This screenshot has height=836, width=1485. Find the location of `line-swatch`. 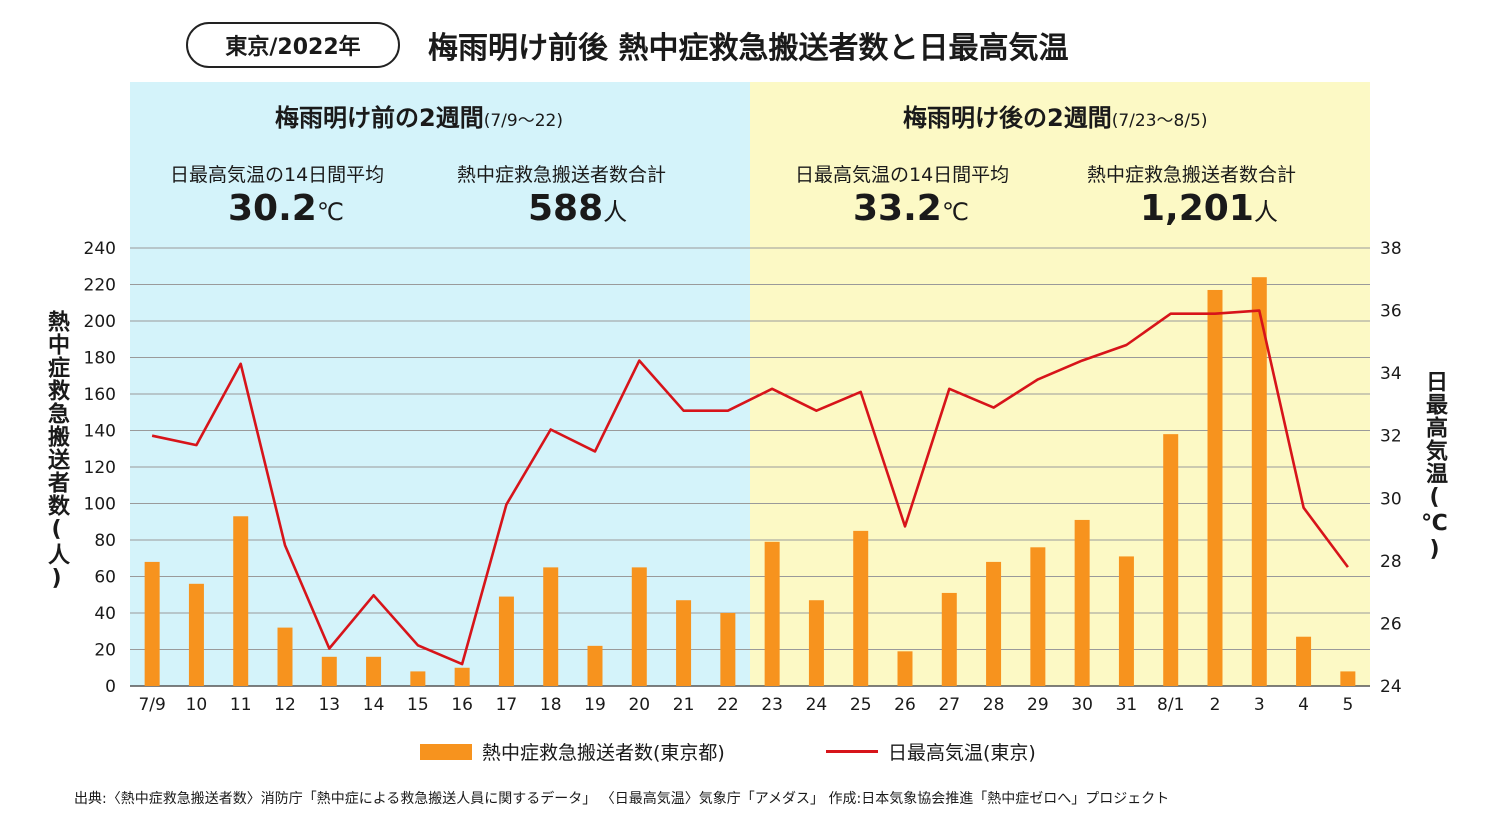

line-swatch is located at coordinates (852, 751).